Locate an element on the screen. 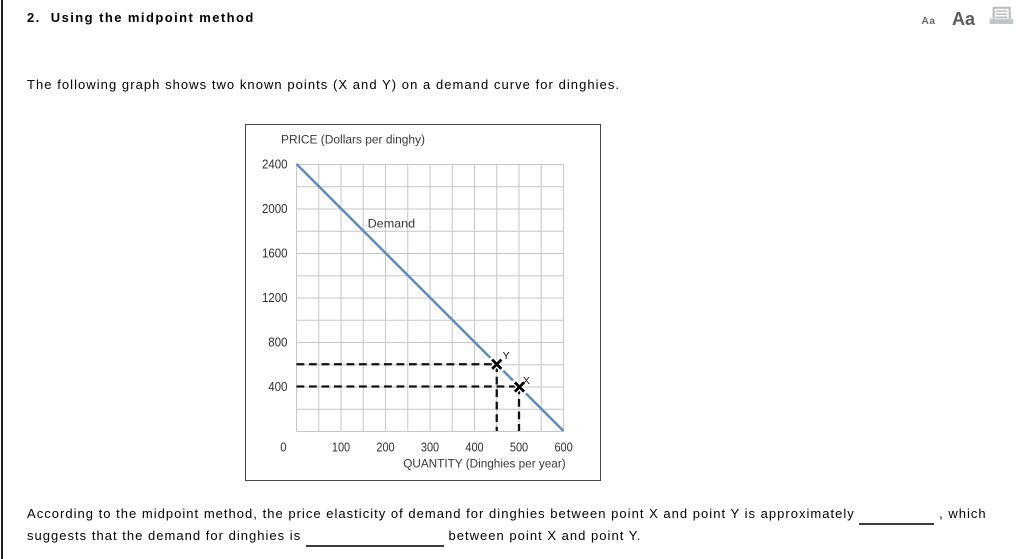 The height and width of the screenshot is (559, 1024). svg-text: 800 is located at coordinates (277, 343).